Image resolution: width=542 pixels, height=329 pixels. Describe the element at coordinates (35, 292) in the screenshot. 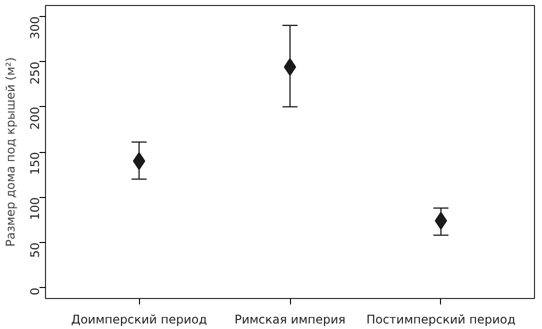

I see `y-tick-label: 0` at that location.